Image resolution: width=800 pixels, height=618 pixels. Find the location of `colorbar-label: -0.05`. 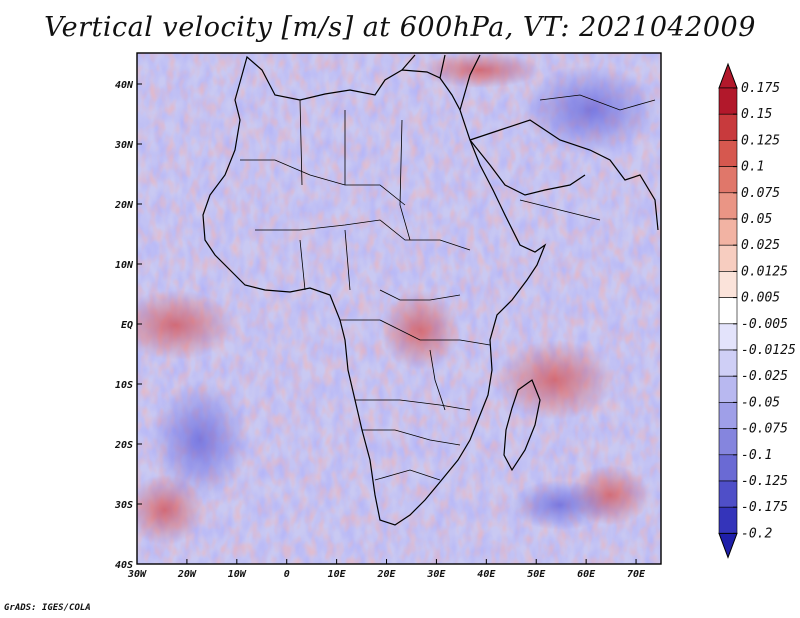

colorbar-label: -0.05 is located at coordinates (760, 402).